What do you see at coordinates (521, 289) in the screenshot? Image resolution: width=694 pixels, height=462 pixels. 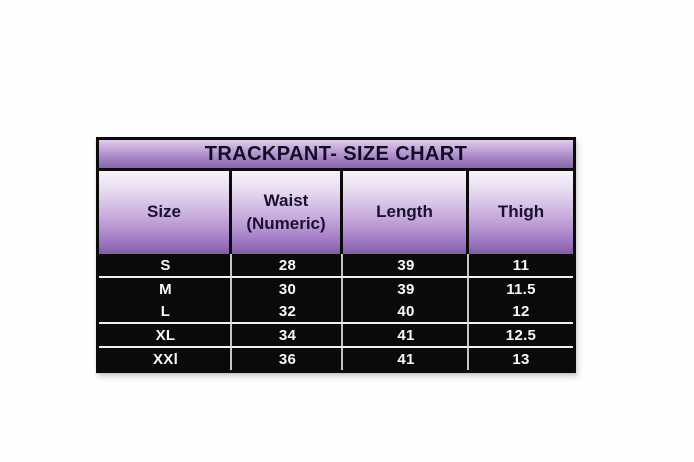 I see `cell-thigh: 11.5` at bounding box center [521, 289].